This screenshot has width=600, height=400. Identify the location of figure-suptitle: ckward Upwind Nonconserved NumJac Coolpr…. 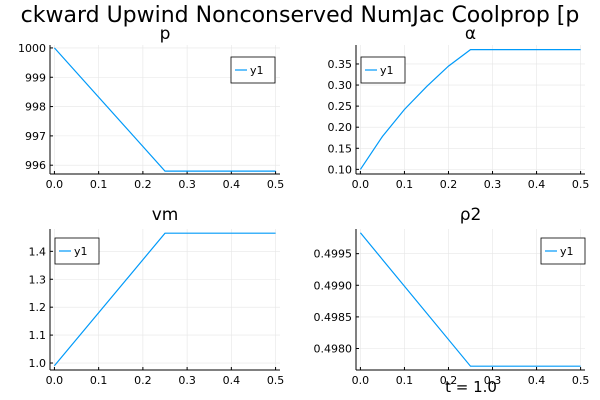
(300, 15).